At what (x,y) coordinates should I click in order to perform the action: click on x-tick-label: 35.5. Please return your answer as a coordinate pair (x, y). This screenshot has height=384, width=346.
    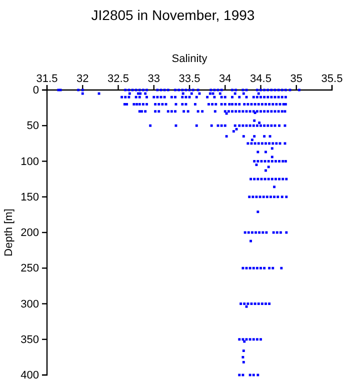
    Looking at the image, I should click on (332, 79).